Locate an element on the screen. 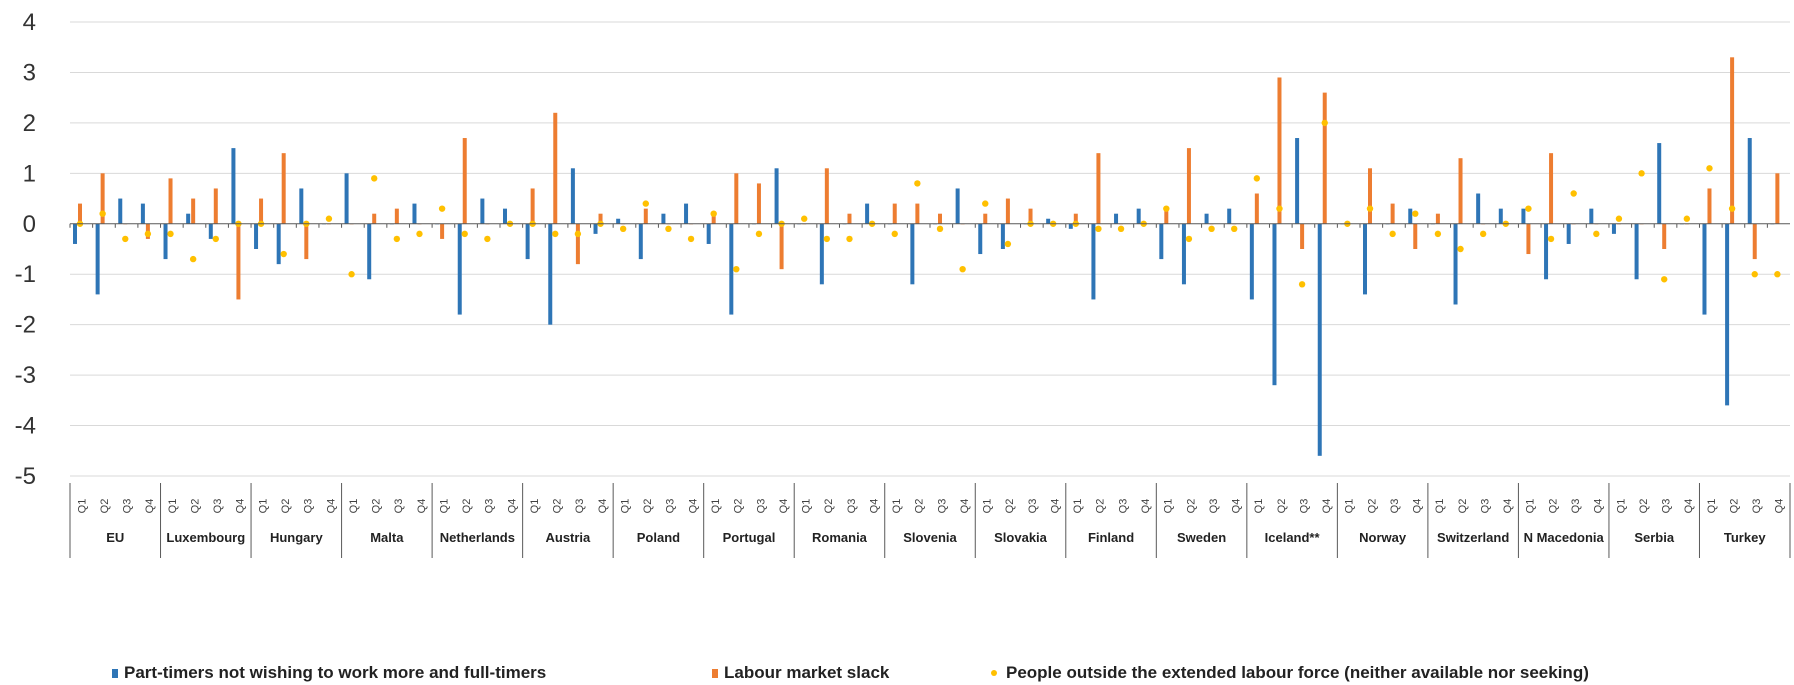 This screenshot has width=1794, height=685. country-tick-label: Poland is located at coordinates (658, 537).